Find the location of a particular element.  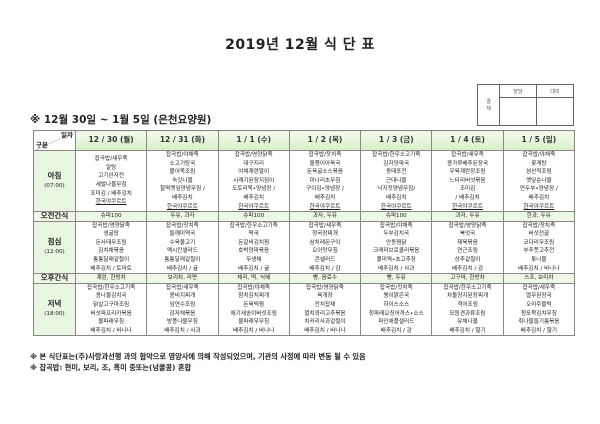

menu-item: 물파래무침 is located at coordinates (111, 322).